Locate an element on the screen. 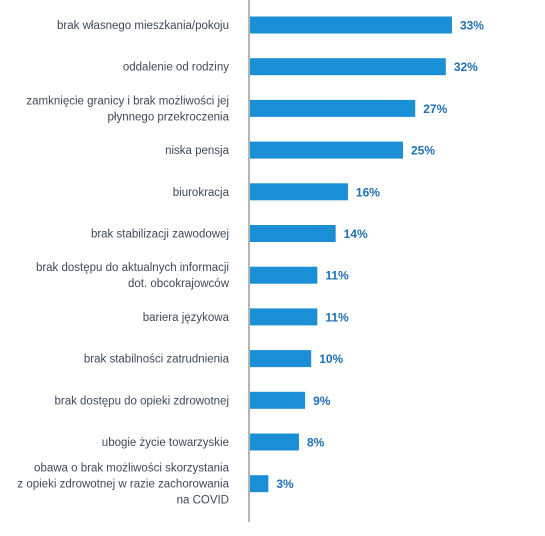 The image size is (545, 536). value-label-11: 3% is located at coordinates (285, 484).